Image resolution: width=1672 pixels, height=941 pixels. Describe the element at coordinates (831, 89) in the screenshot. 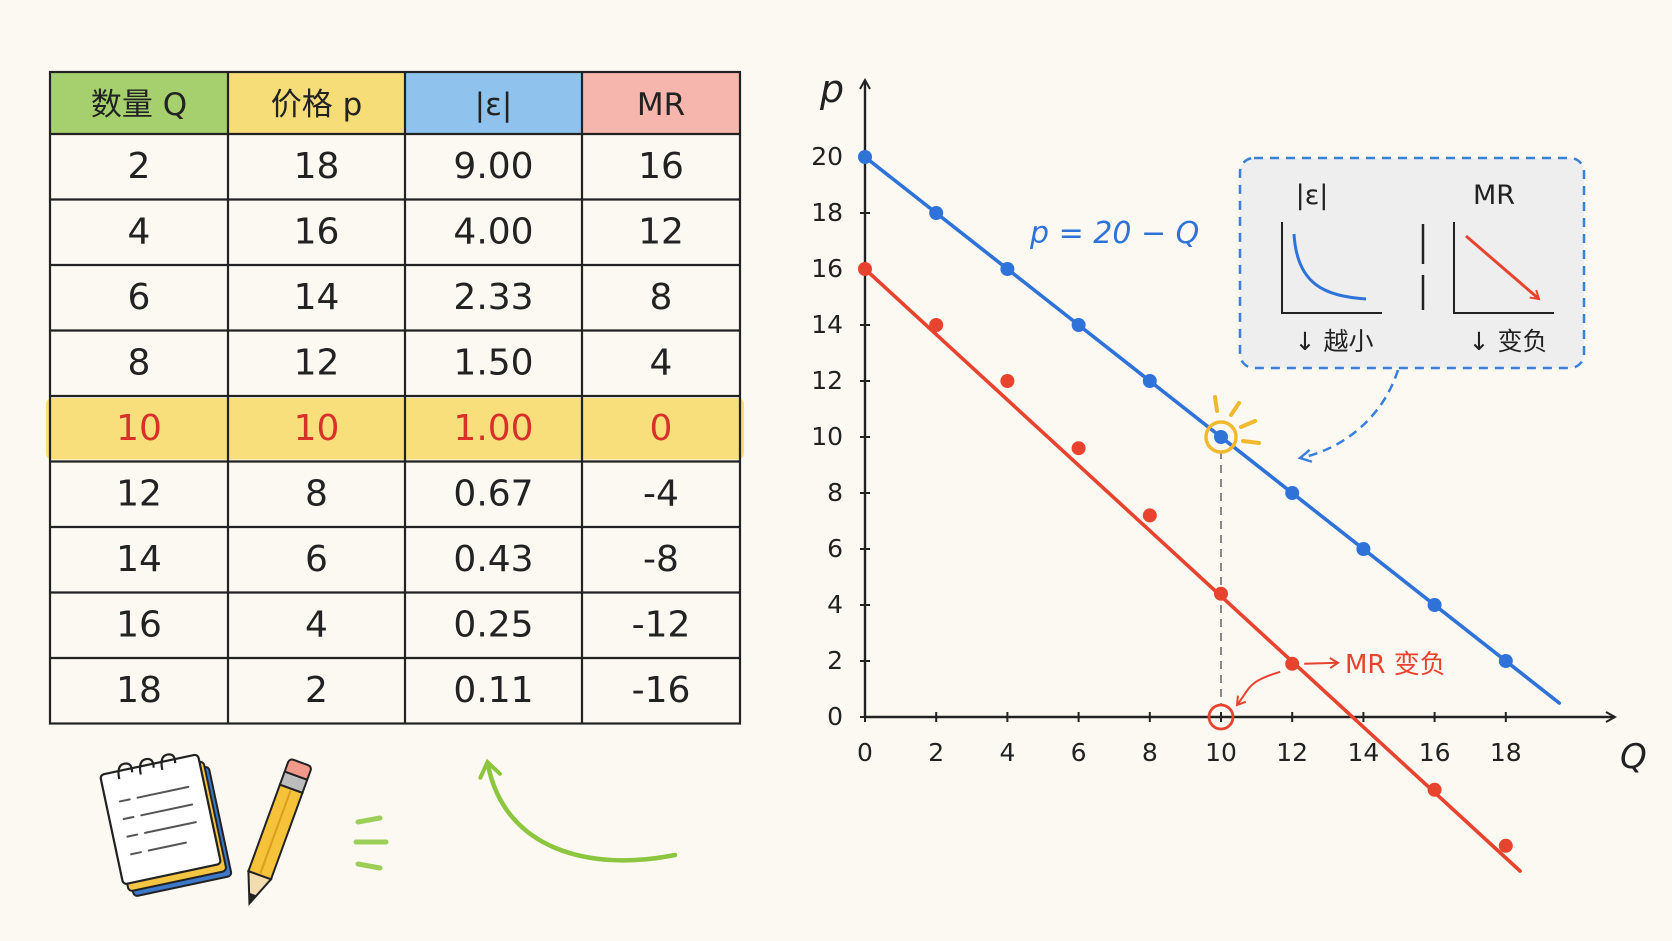

I see `y-axis-label: p` at that location.